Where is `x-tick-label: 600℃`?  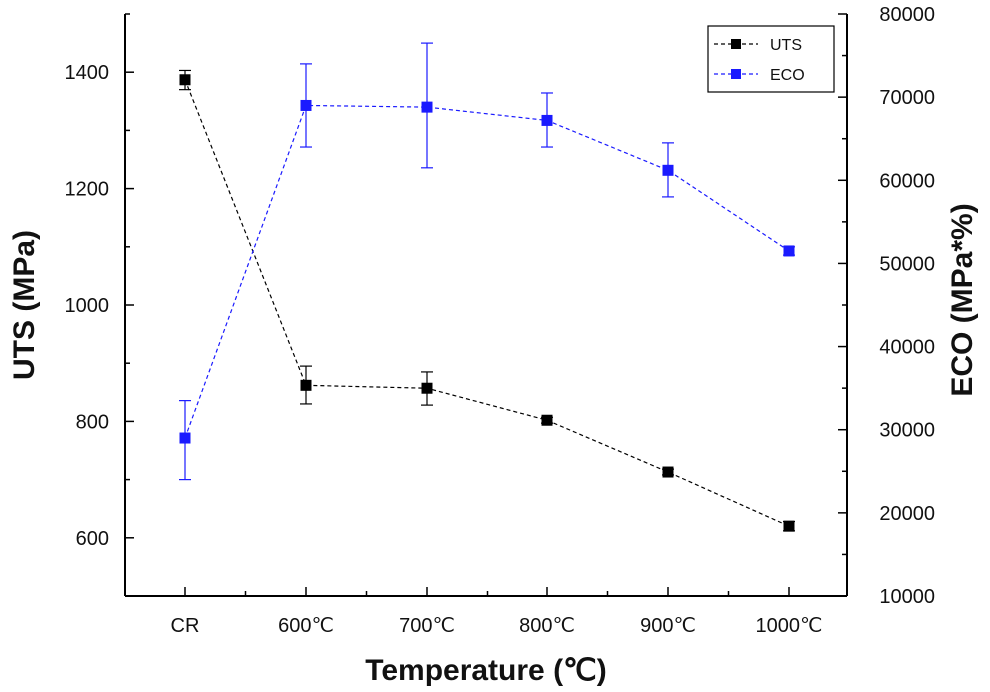
x-tick-label: 600℃ is located at coordinates (306, 626).